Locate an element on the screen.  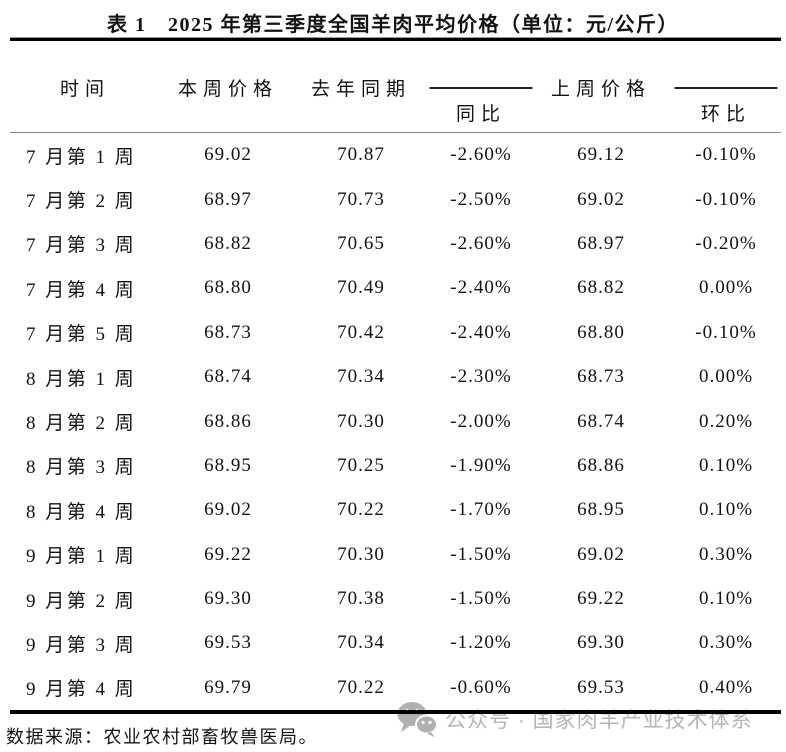
cell-this-week-price: 69.22 is located at coordinates (228, 554).